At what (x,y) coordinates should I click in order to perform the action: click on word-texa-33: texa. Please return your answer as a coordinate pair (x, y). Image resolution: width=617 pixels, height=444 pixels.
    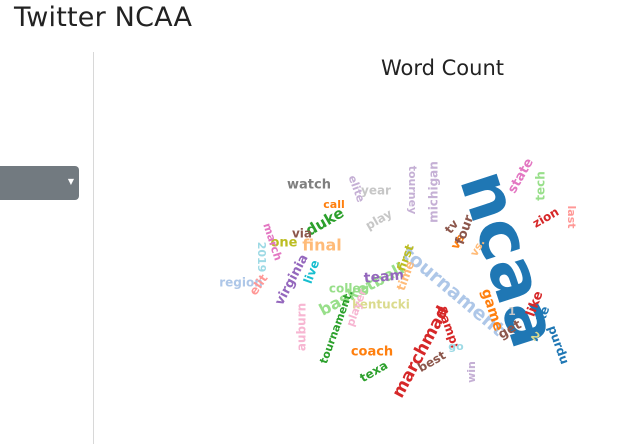
    Looking at the image, I should click on (373, 371).